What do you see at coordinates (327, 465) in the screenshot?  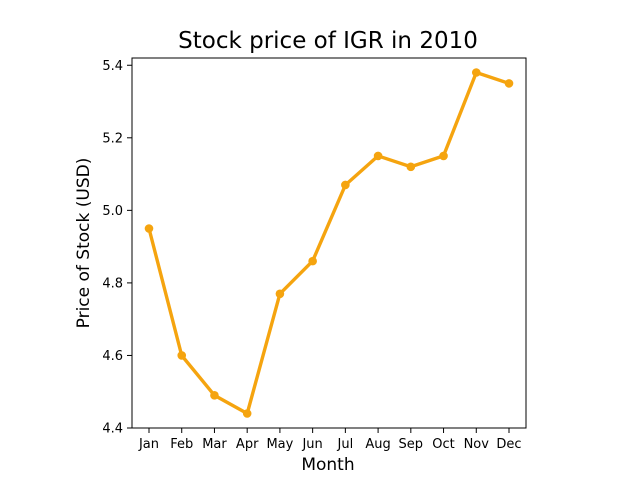 I see `x-axis-label: Month` at bounding box center [327, 465].